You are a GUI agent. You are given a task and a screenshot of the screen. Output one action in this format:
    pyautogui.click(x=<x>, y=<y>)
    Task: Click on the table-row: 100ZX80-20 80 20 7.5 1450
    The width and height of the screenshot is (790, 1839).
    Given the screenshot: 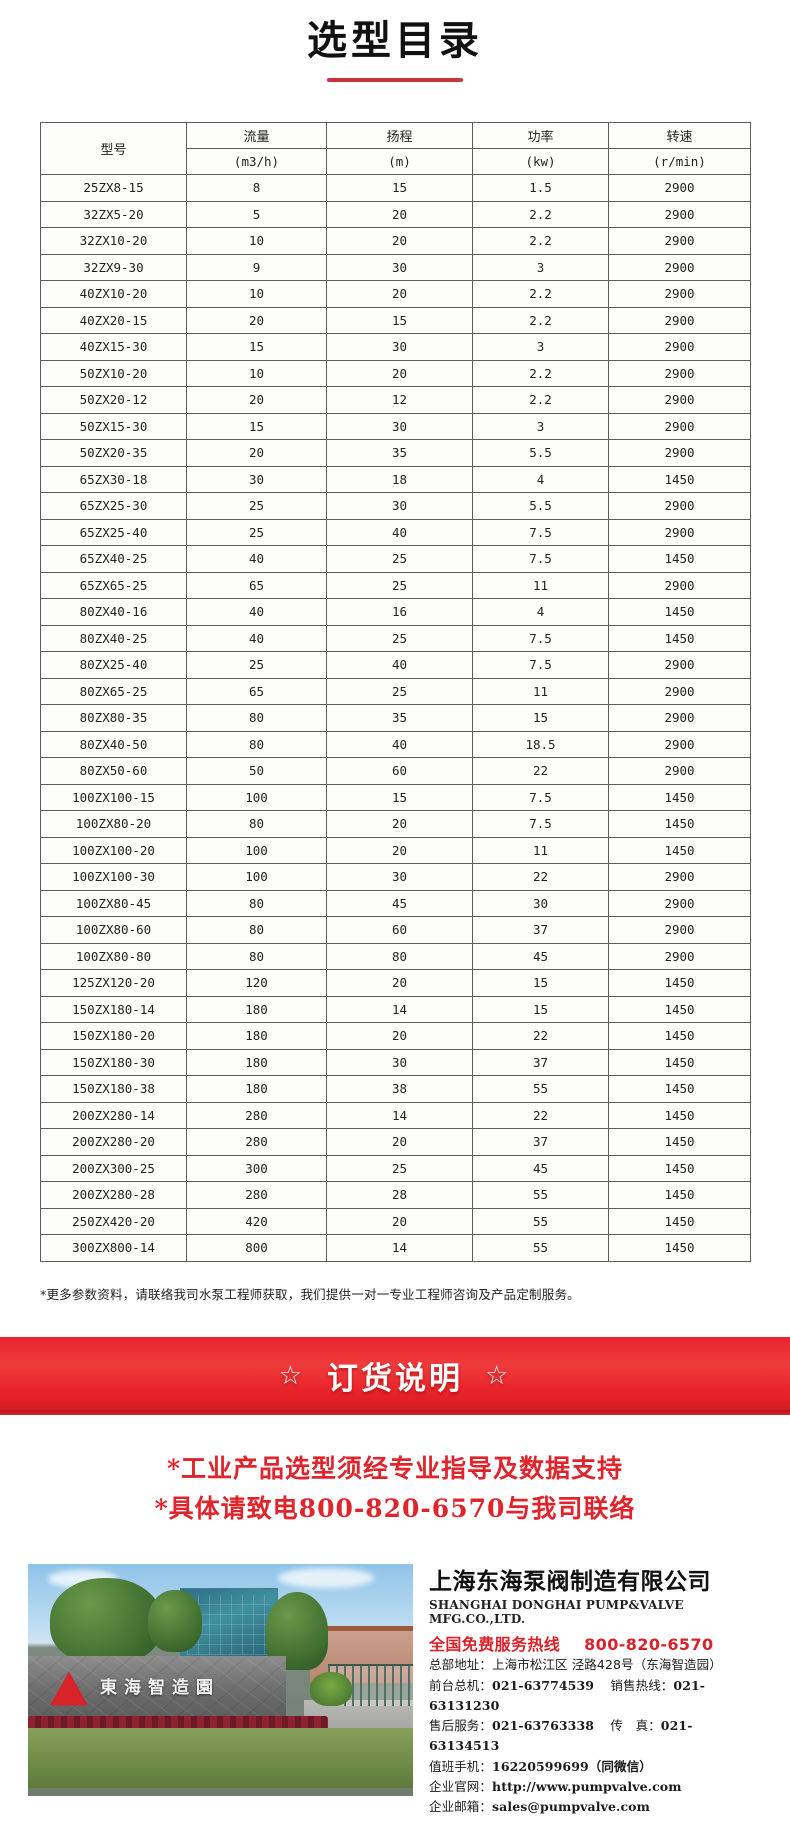 What is the action you would take?
    pyautogui.click(x=395, y=824)
    